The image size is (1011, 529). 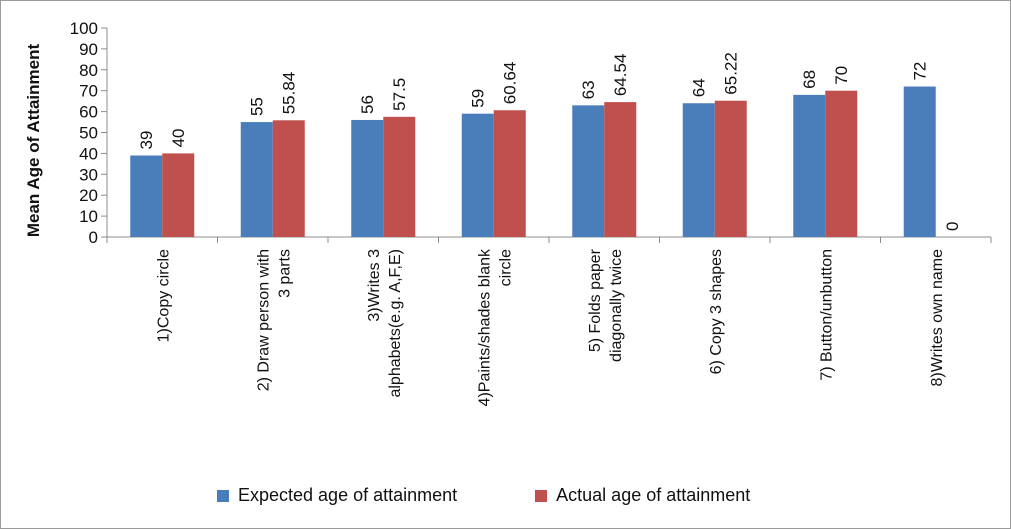 I want to click on y-tick-label: 0, so click(x=93, y=237).